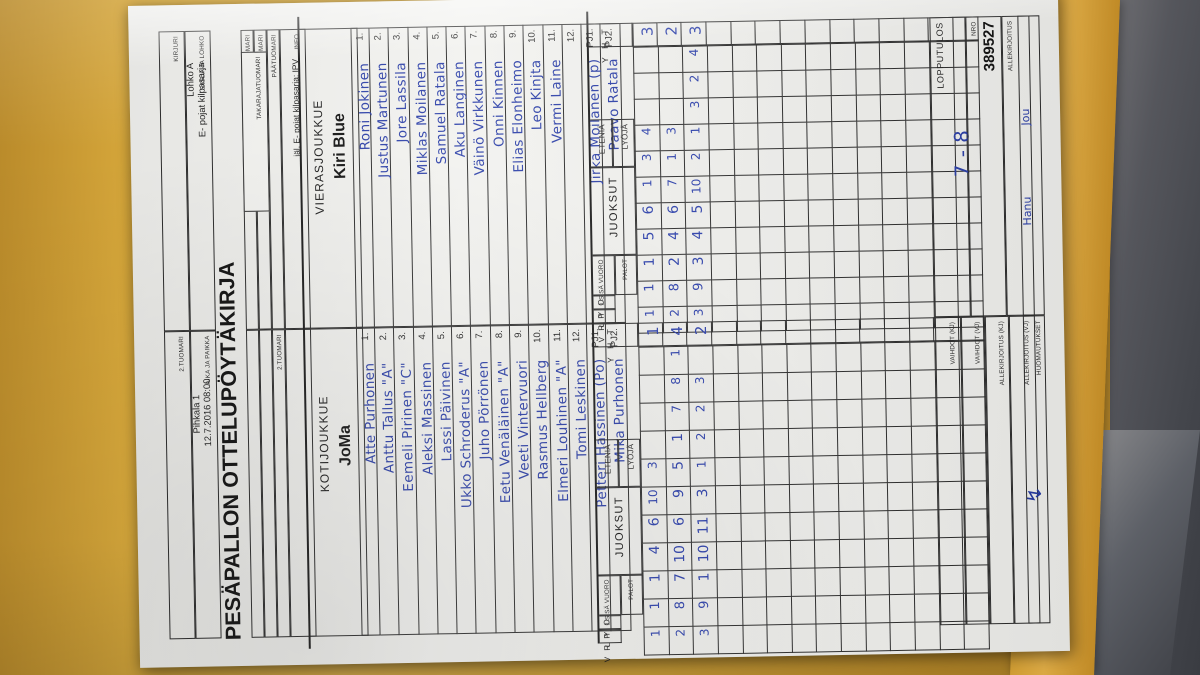  I want to click on score-cell: 8, so click(675, 293).